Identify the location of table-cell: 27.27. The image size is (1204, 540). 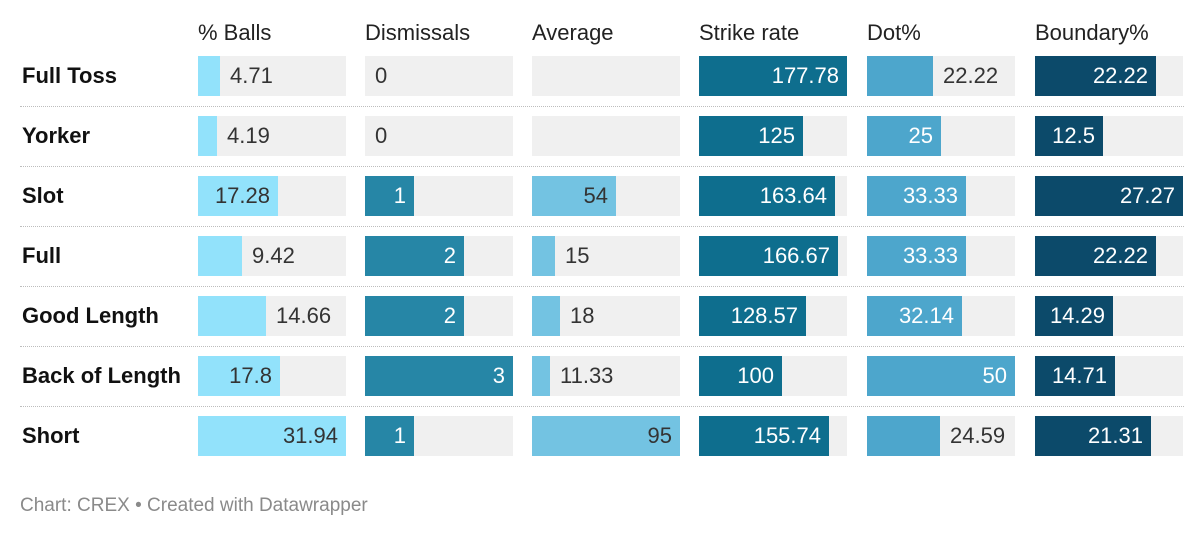
(1109, 196).